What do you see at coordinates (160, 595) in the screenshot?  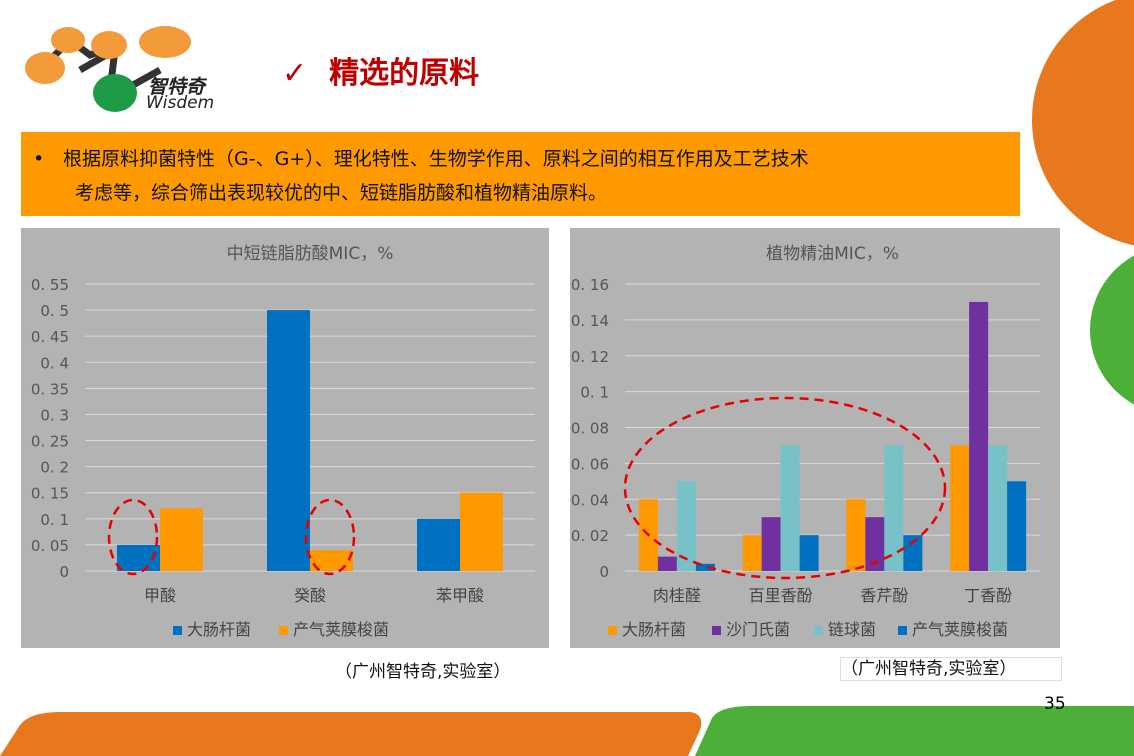 I see `x-tick-label: 甲酸` at bounding box center [160, 595].